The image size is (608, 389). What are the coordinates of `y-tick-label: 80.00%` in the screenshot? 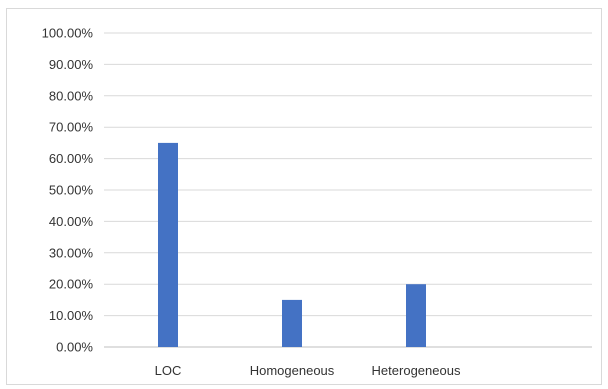 It's located at (71, 95).